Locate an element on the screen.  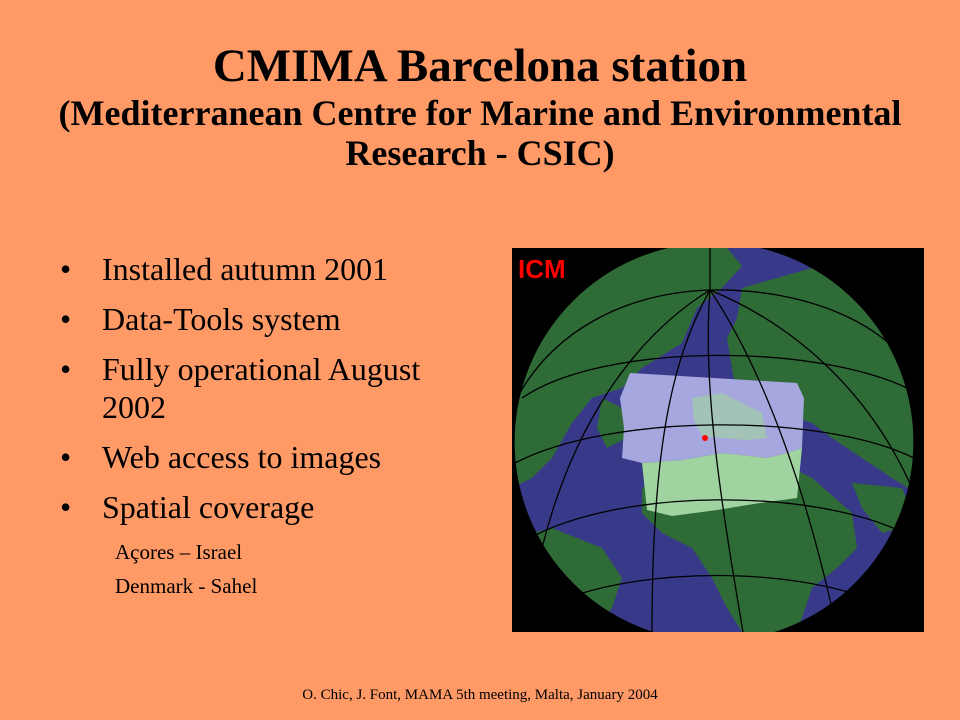
bullet-item: Spatial coverage is located at coordinates (270, 507).